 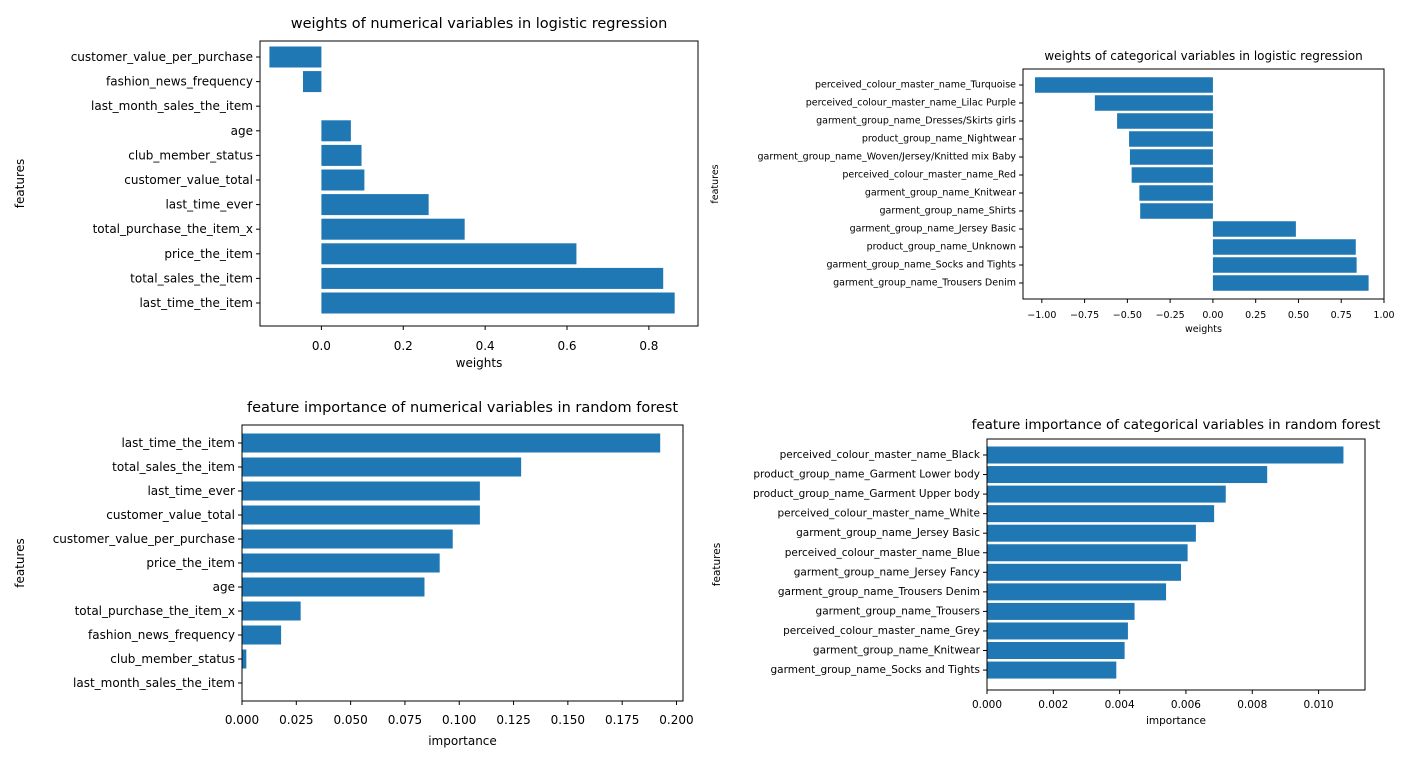 What do you see at coordinates (866, 475) in the screenshot?
I see `y-tick-label: product_group_name_Garment Lower body` at bounding box center [866, 475].